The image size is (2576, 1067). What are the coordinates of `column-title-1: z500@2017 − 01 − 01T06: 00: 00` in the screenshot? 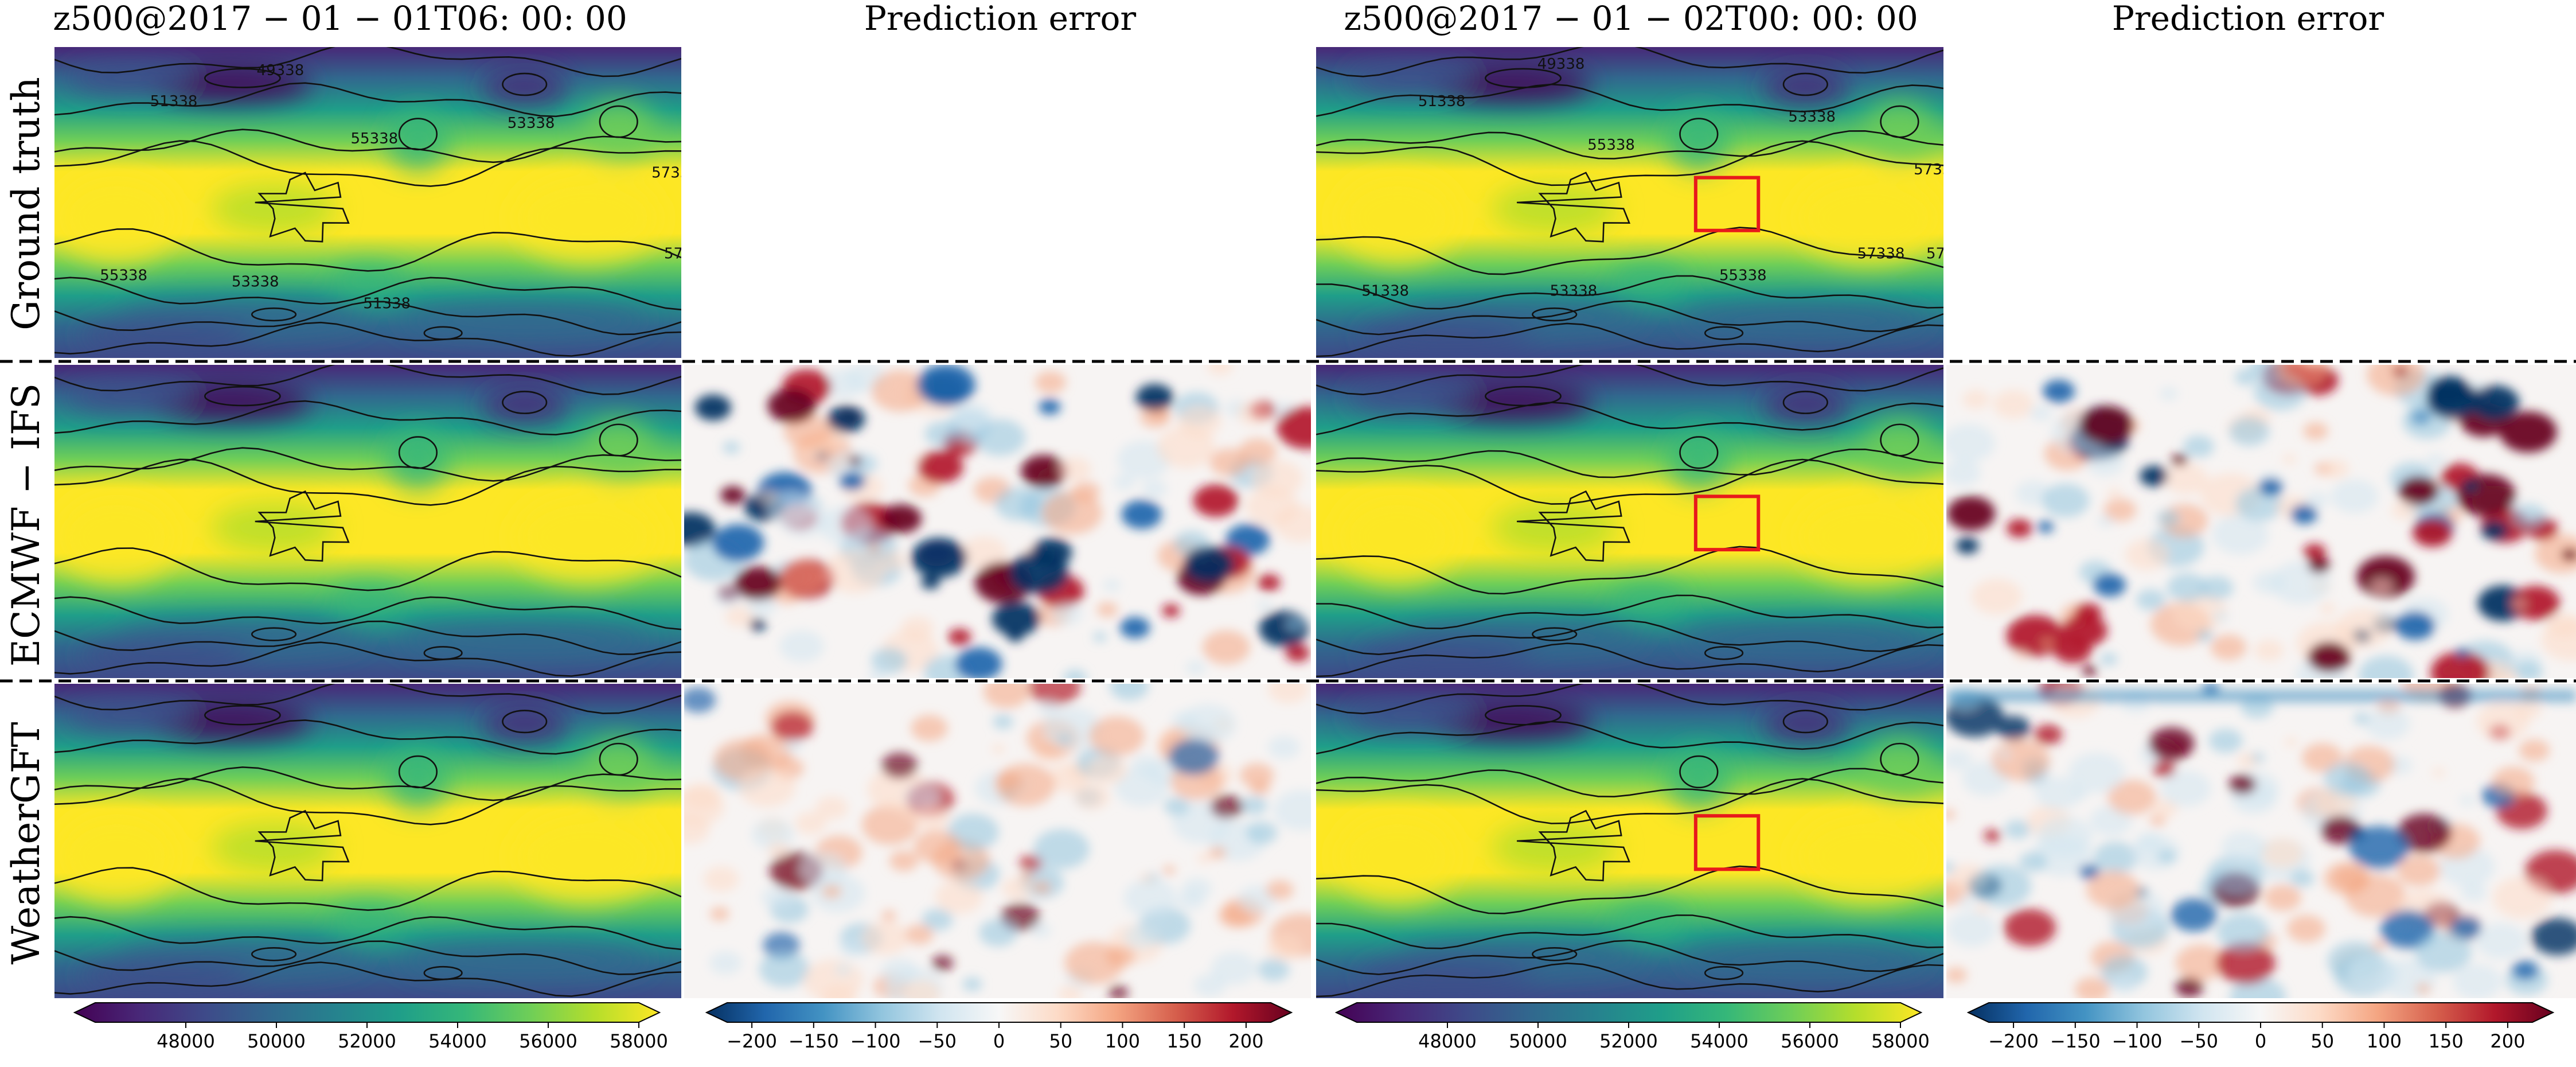 It's located at (340, 19).